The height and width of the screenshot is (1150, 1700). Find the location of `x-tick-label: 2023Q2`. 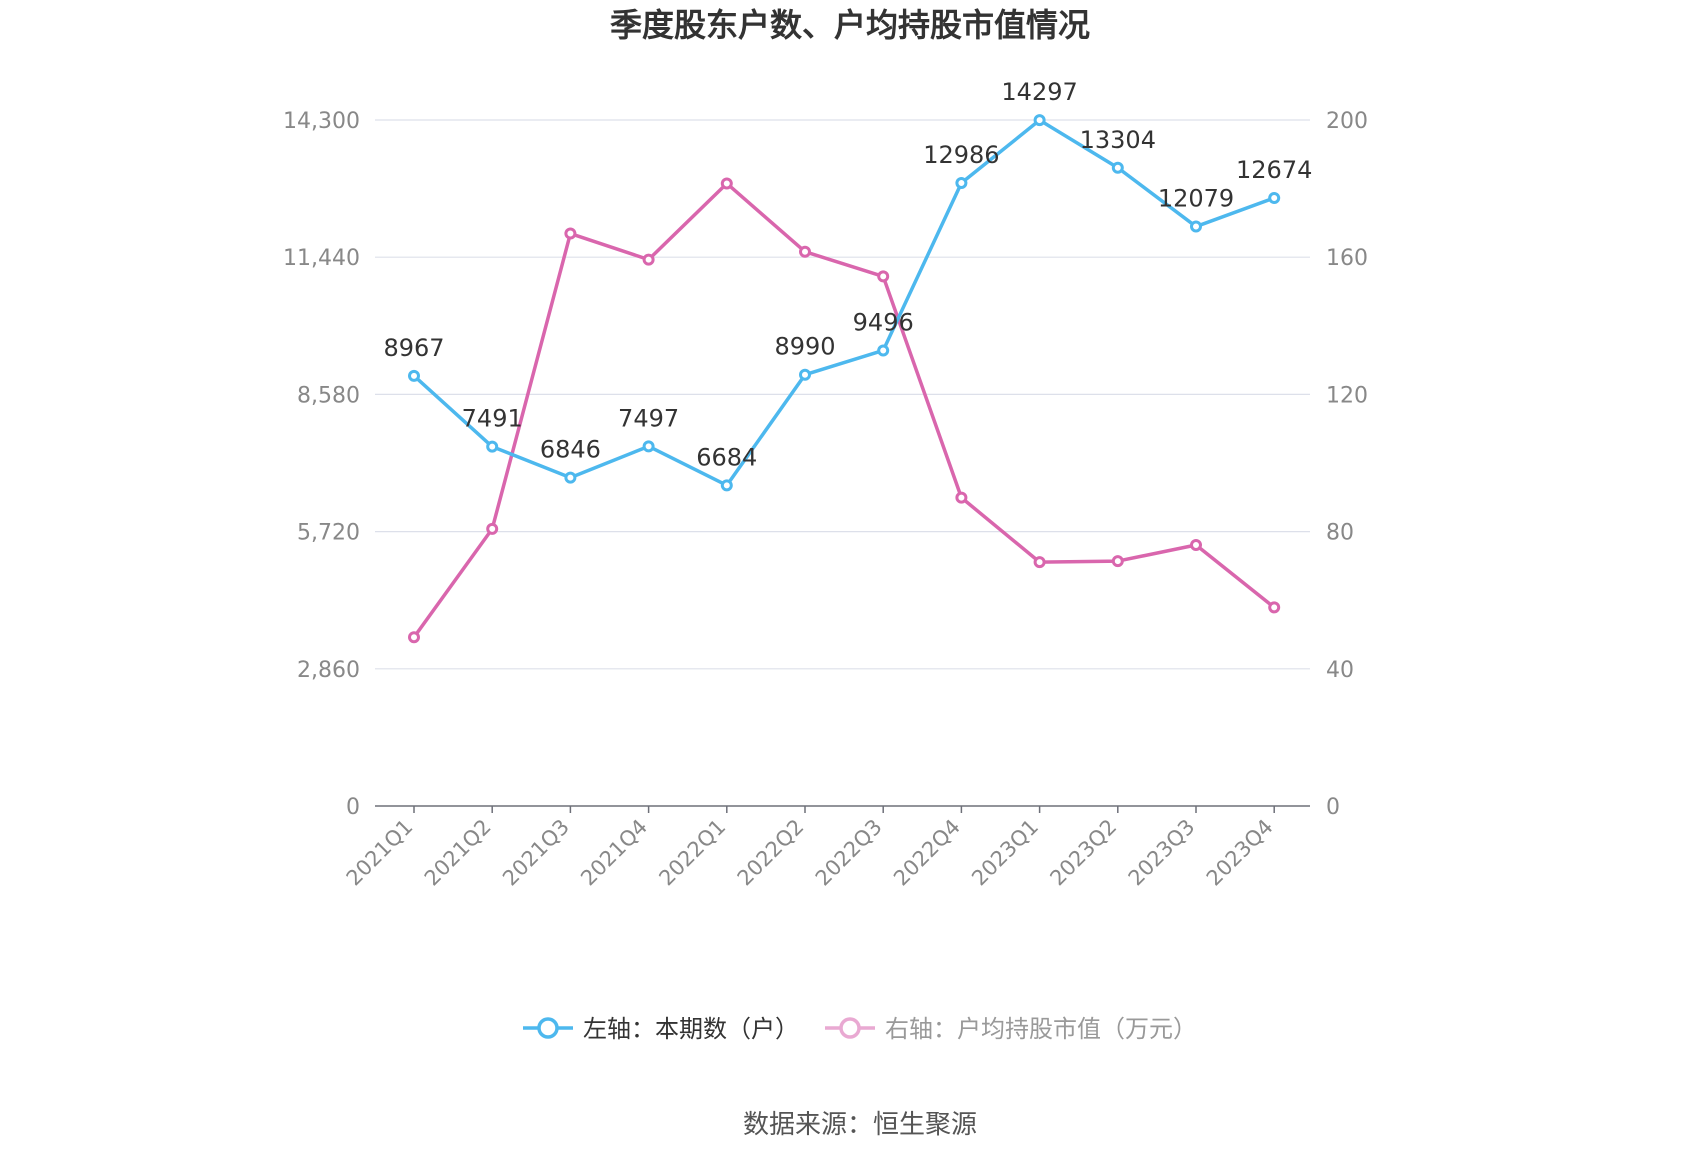

x-tick-label: 2023Q2 is located at coordinates (1083, 853).